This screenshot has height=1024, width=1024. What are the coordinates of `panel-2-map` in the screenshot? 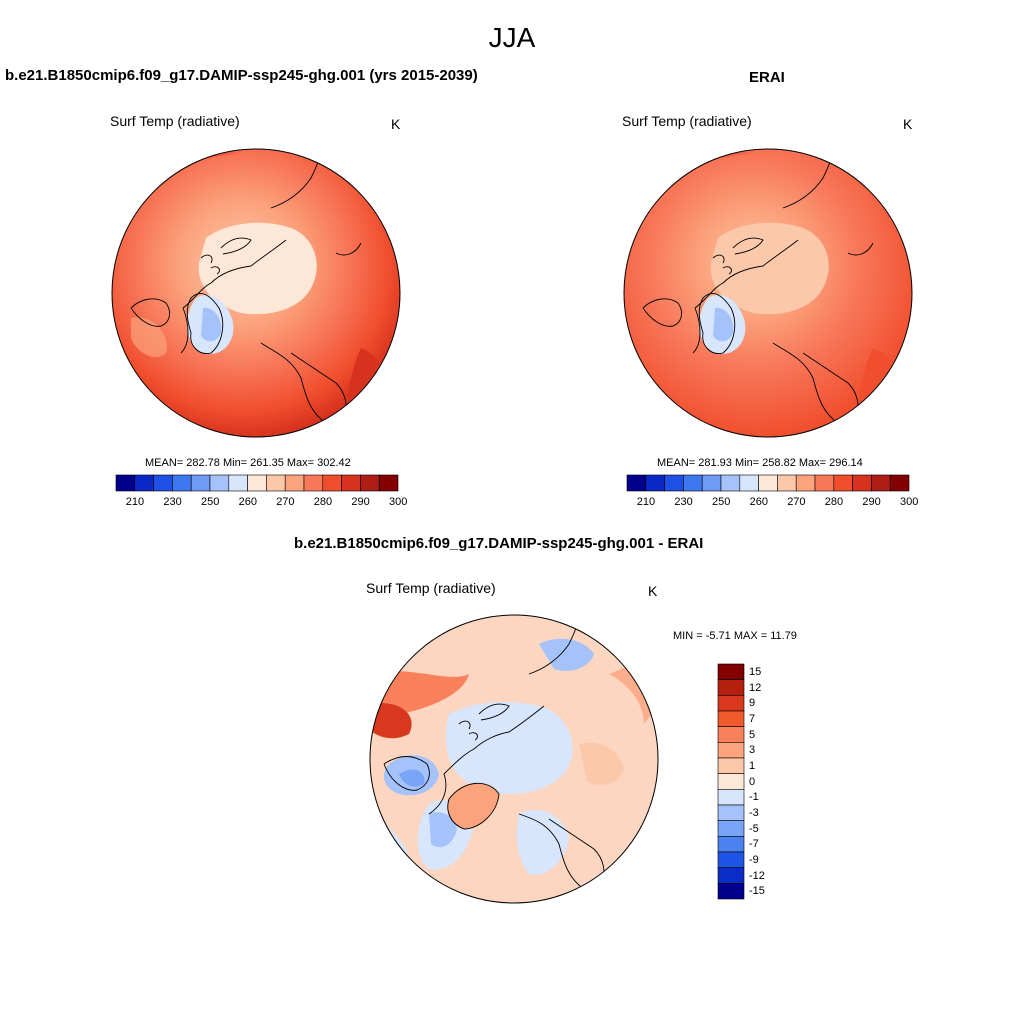 It's located at (768, 293).